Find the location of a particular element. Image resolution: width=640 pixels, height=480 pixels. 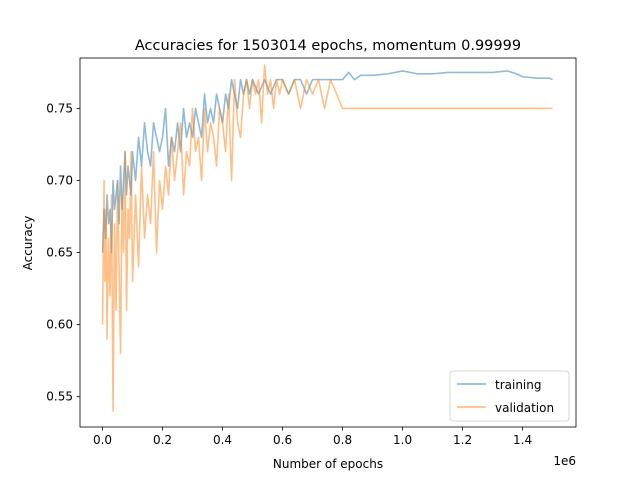

x-tick-label: 0.0 is located at coordinates (102, 440).